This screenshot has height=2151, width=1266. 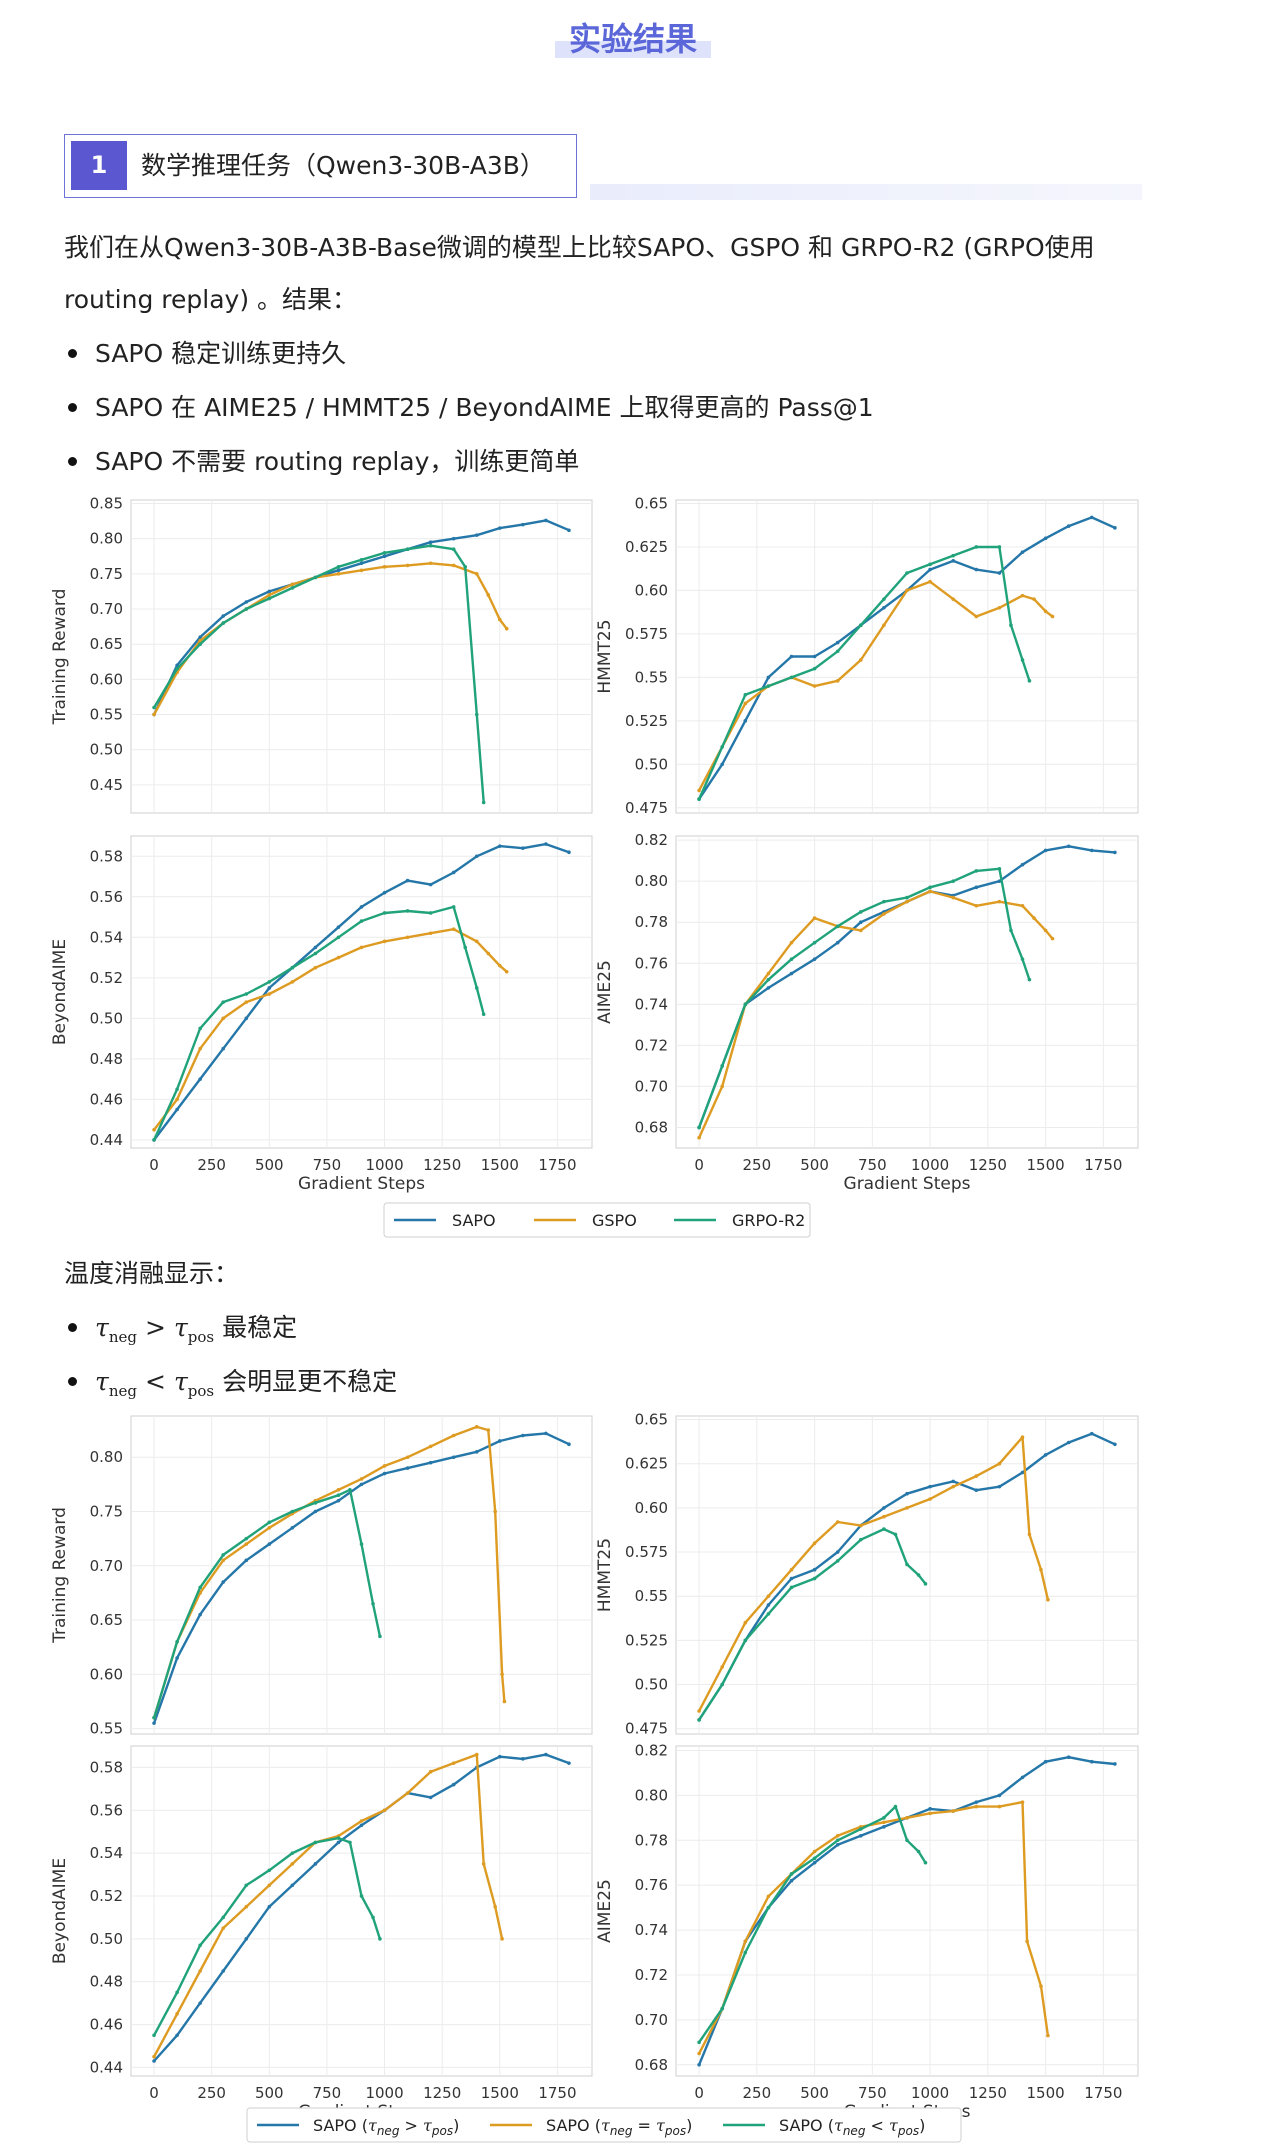 What do you see at coordinates (260, 1327) in the screenshot?
I see `bullet-text: 最稳定` at bounding box center [260, 1327].